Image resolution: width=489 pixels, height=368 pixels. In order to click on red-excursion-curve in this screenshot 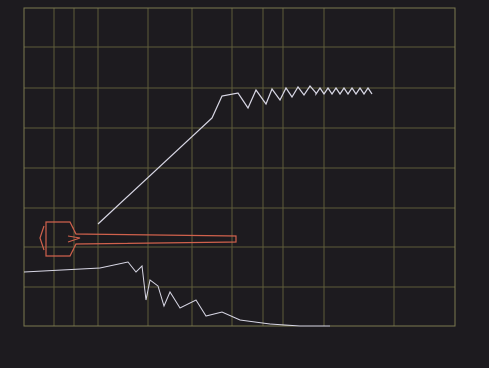, I will do `click(141, 239)`.